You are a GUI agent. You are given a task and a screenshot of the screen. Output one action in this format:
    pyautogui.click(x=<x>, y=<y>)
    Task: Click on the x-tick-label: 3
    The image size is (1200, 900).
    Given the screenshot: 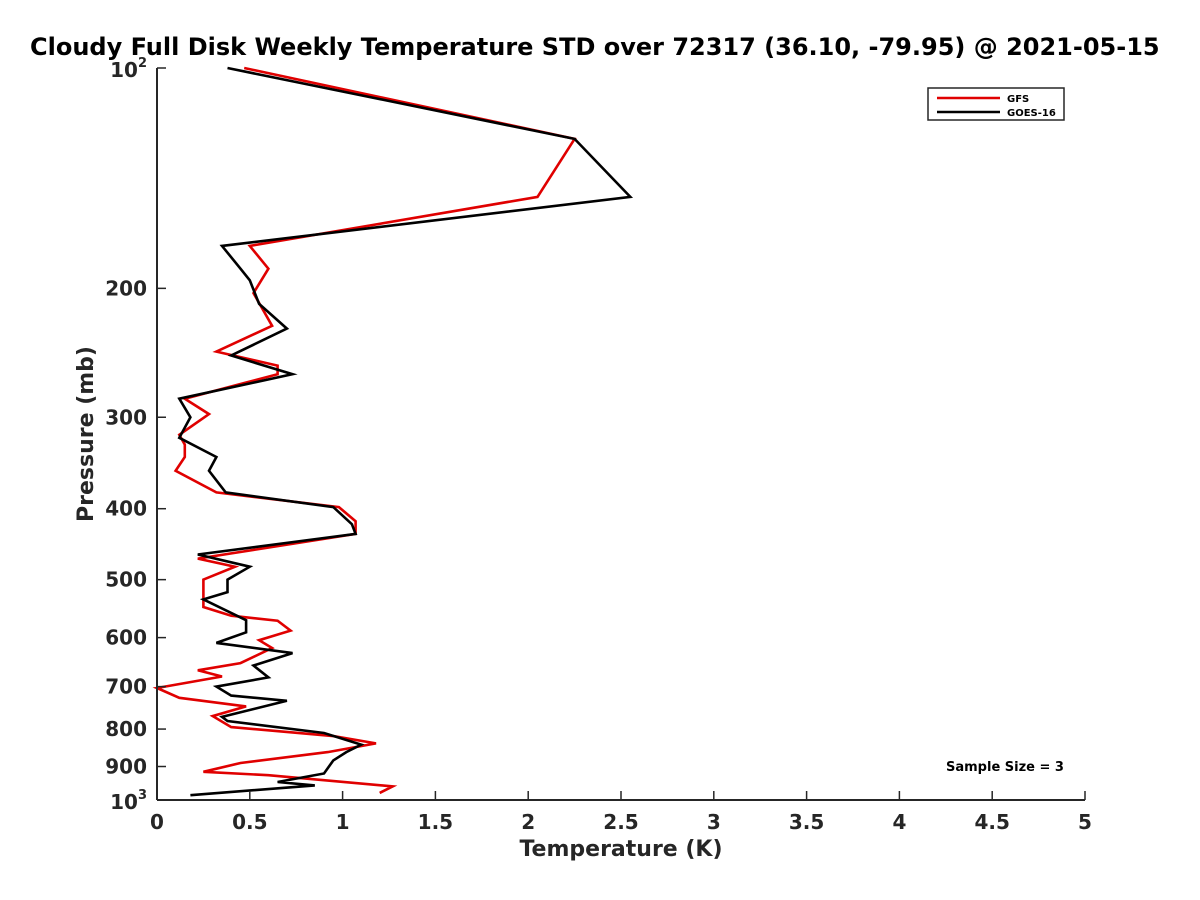 What is the action you would take?
    pyautogui.click(x=714, y=822)
    